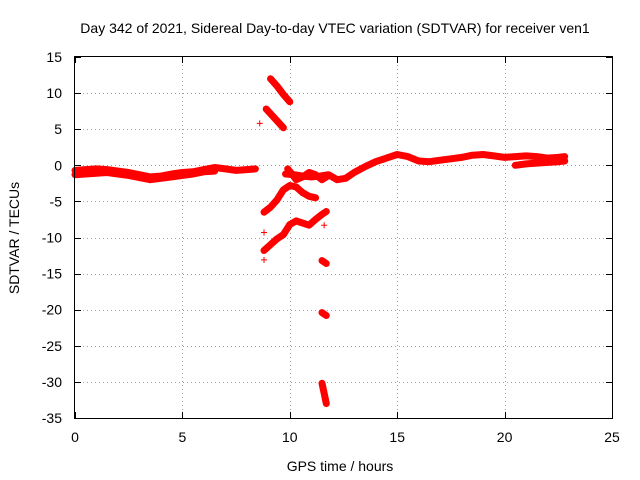  What do you see at coordinates (58, 165) in the screenshot?
I see `y-tick-label: 0` at bounding box center [58, 165].